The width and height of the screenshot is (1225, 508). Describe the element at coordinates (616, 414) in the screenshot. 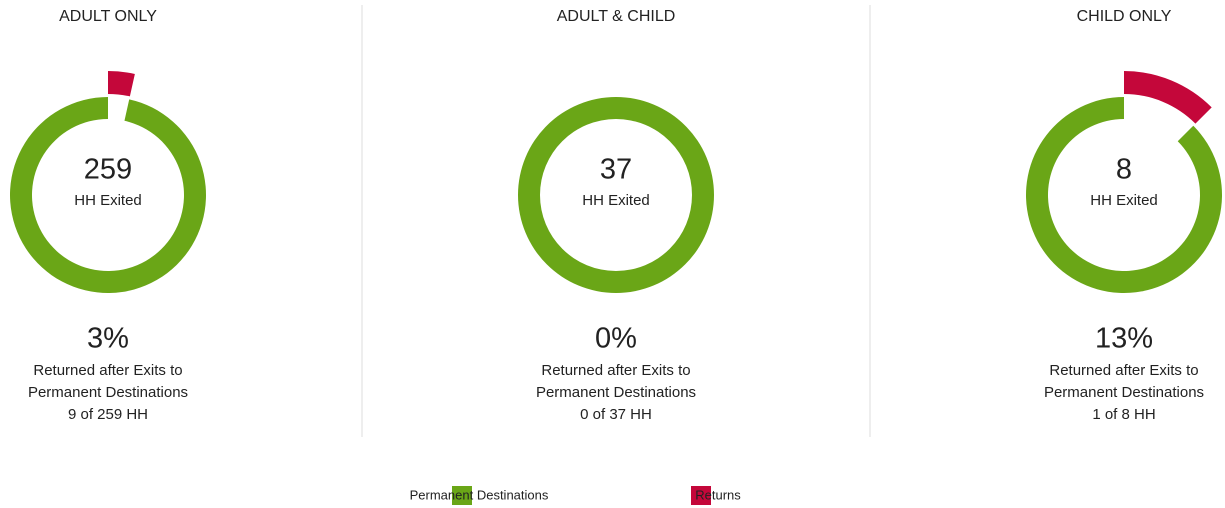

I see `detail: 0 of 37 HH` at that location.